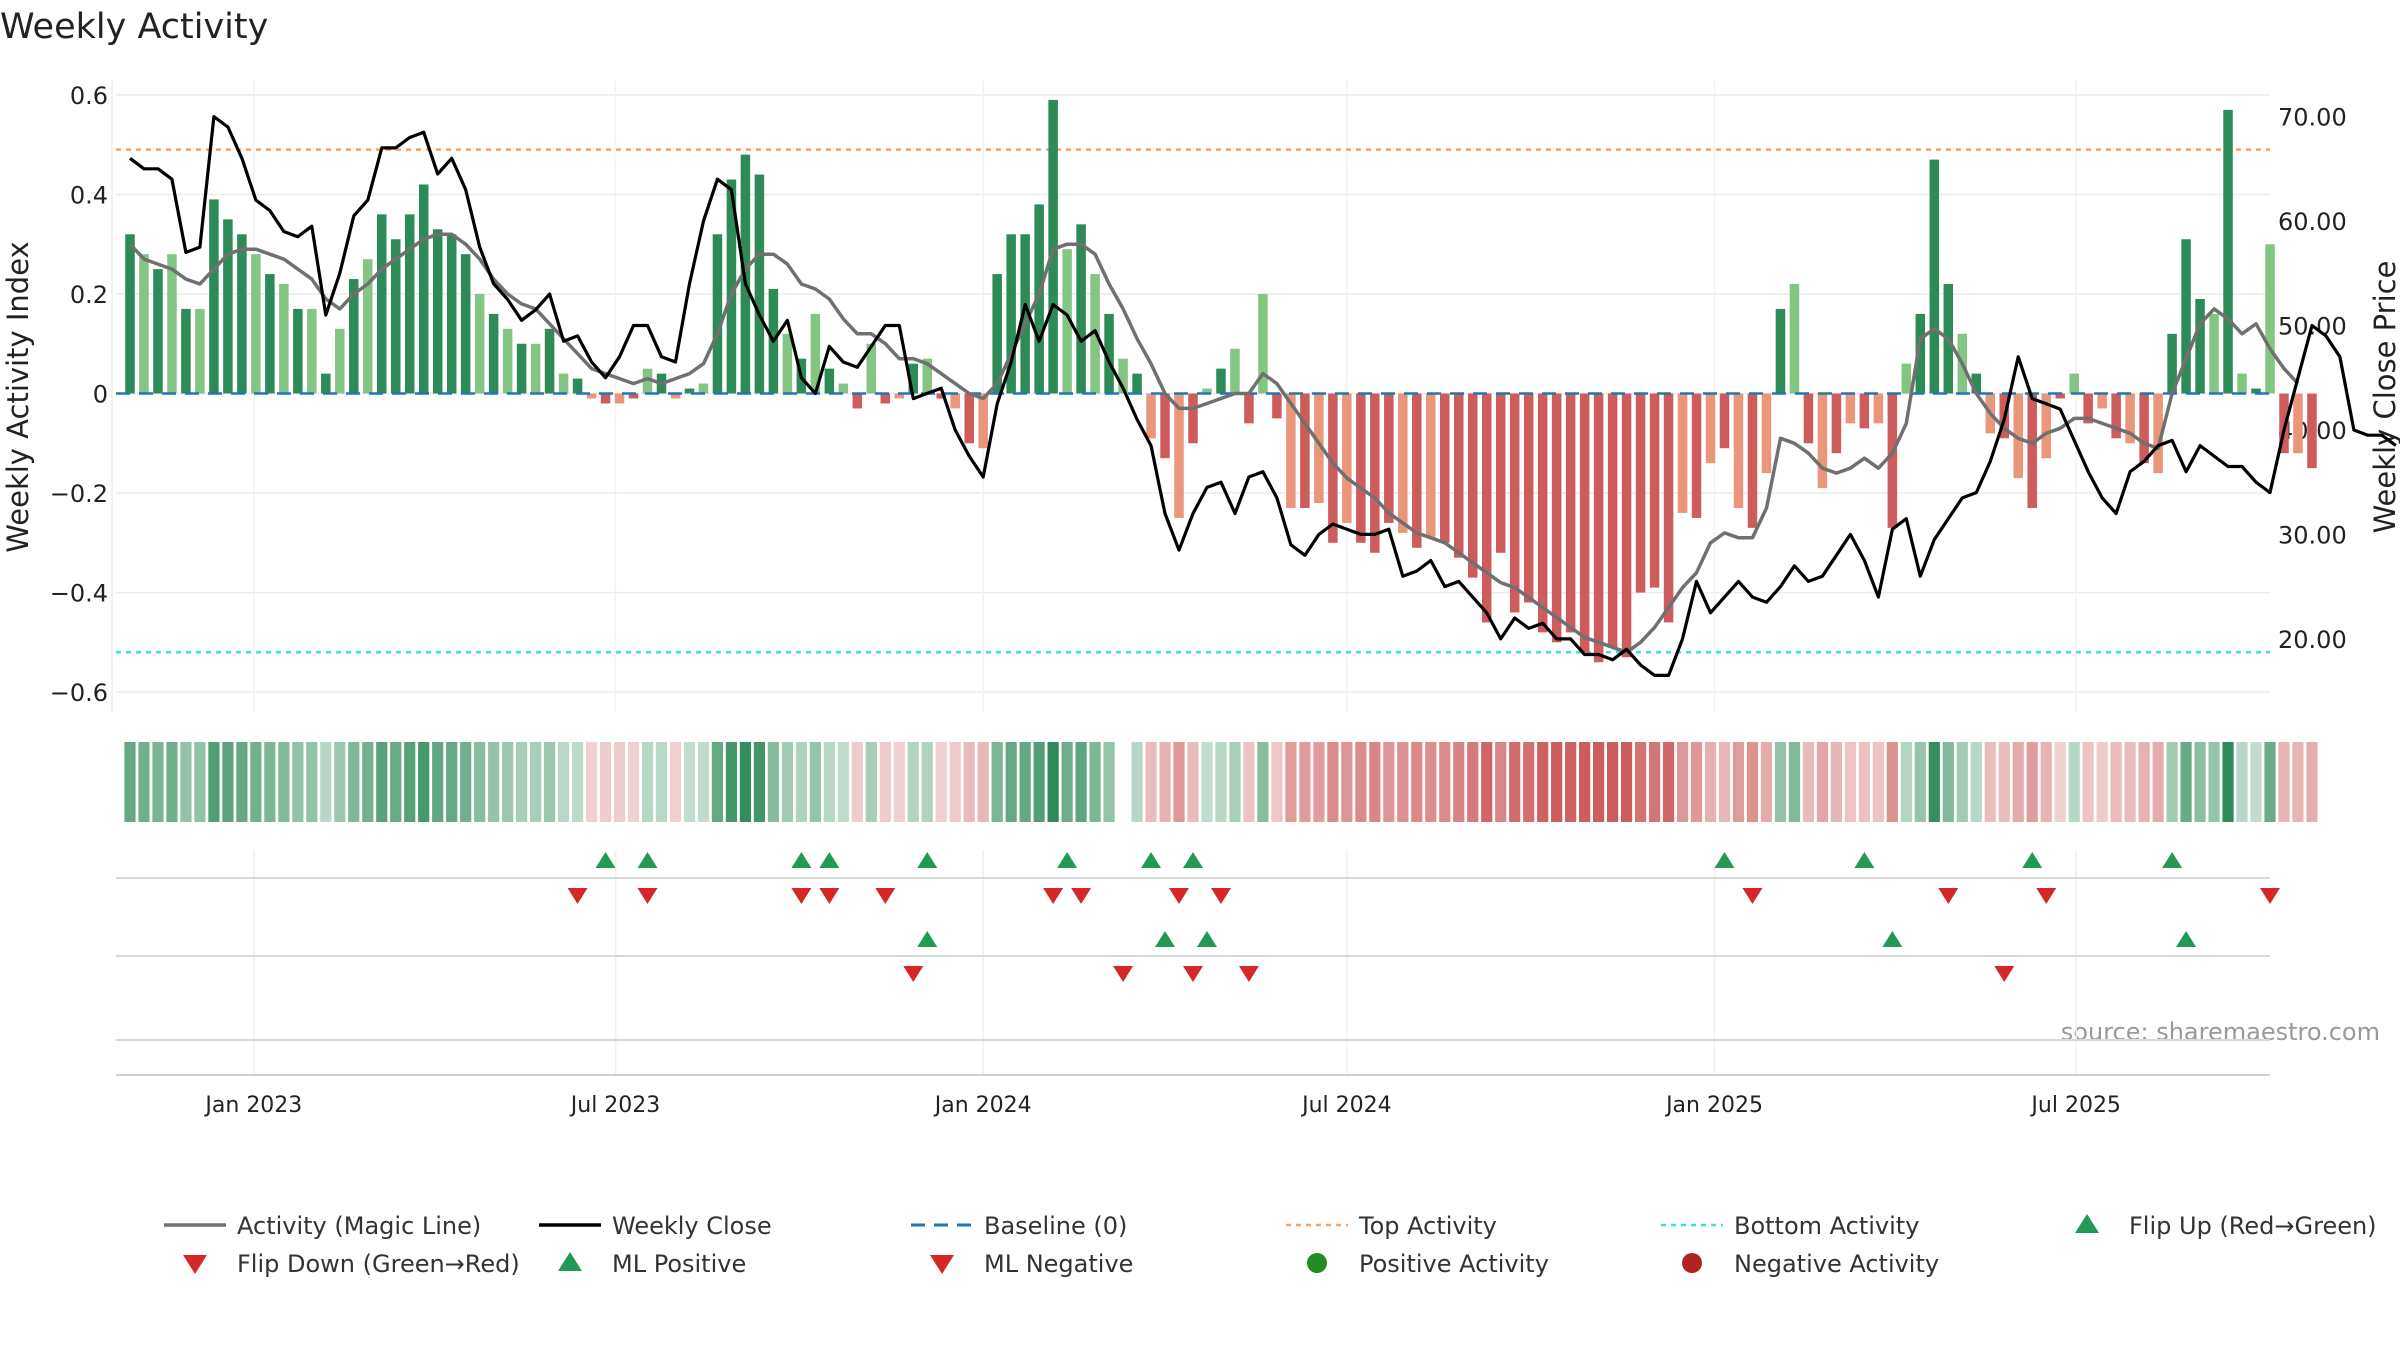 The width and height of the screenshot is (2400, 1350). I want to click on x-tick-label: Jul 2024, so click(1346, 1105).